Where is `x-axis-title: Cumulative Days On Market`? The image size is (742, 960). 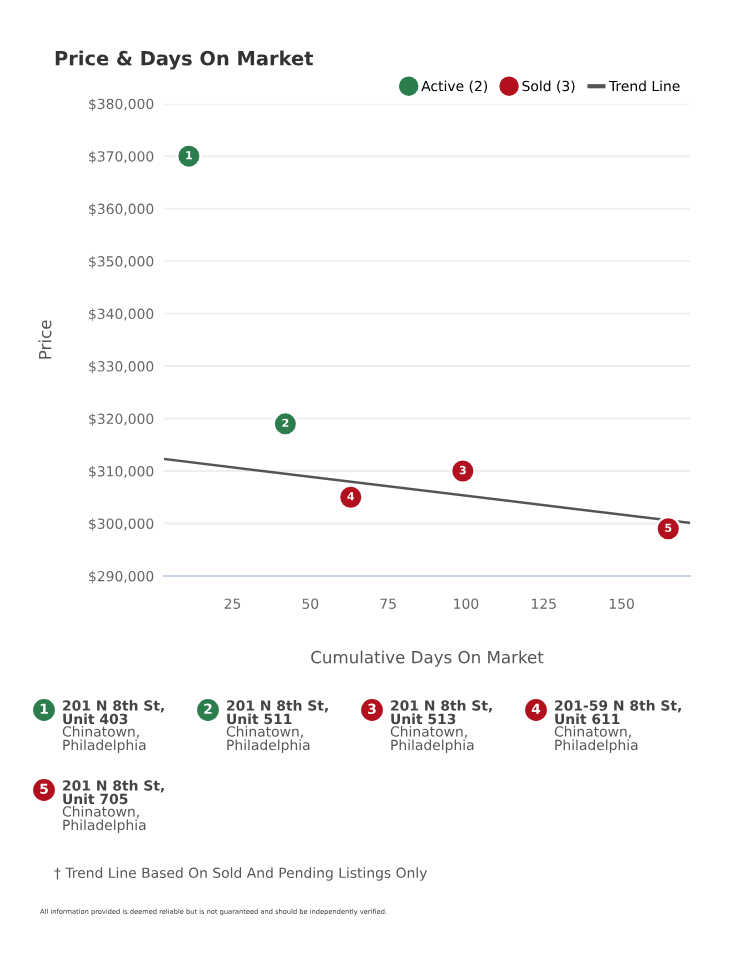 x-axis-title: Cumulative Days On Market is located at coordinates (427, 658).